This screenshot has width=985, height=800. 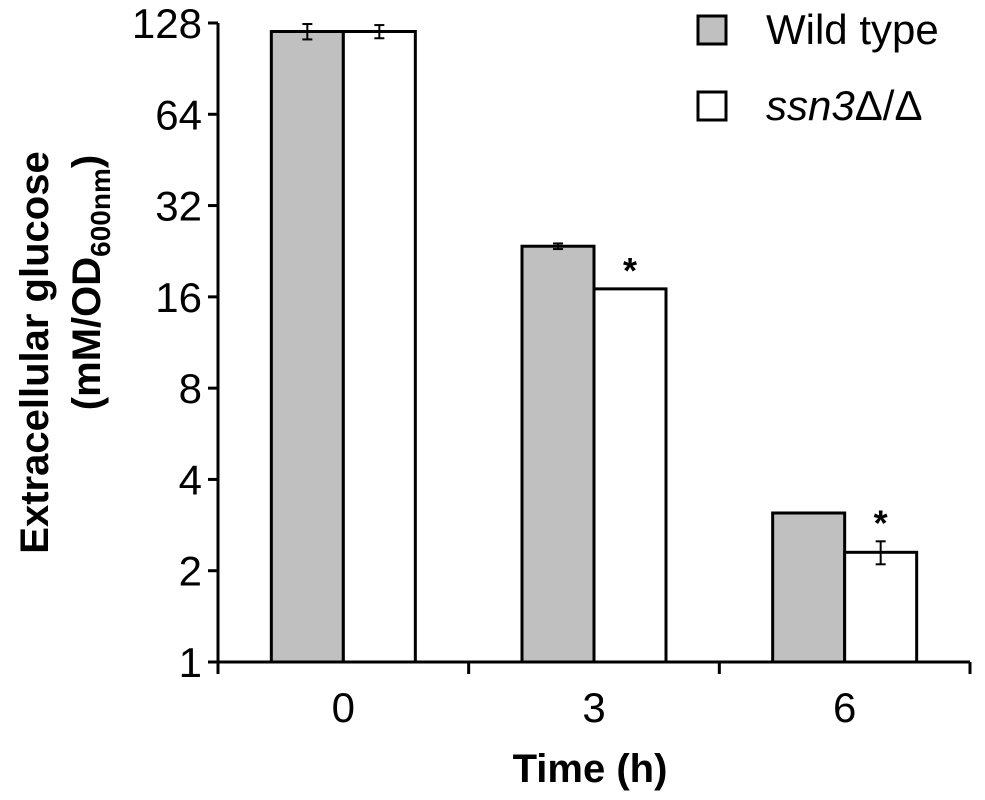 What do you see at coordinates (593, 707) in the screenshot?
I see `x-tick-label: 3` at bounding box center [593, 707].